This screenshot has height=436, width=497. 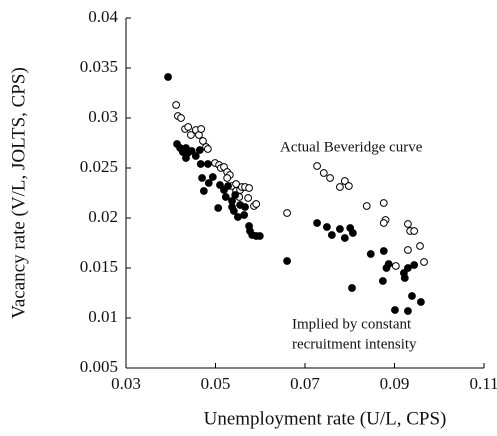 What do you see at coordinates (354, 344) in the screenshot?
I see `annotation: recruitment intensity` at bounding box center [354, 344].